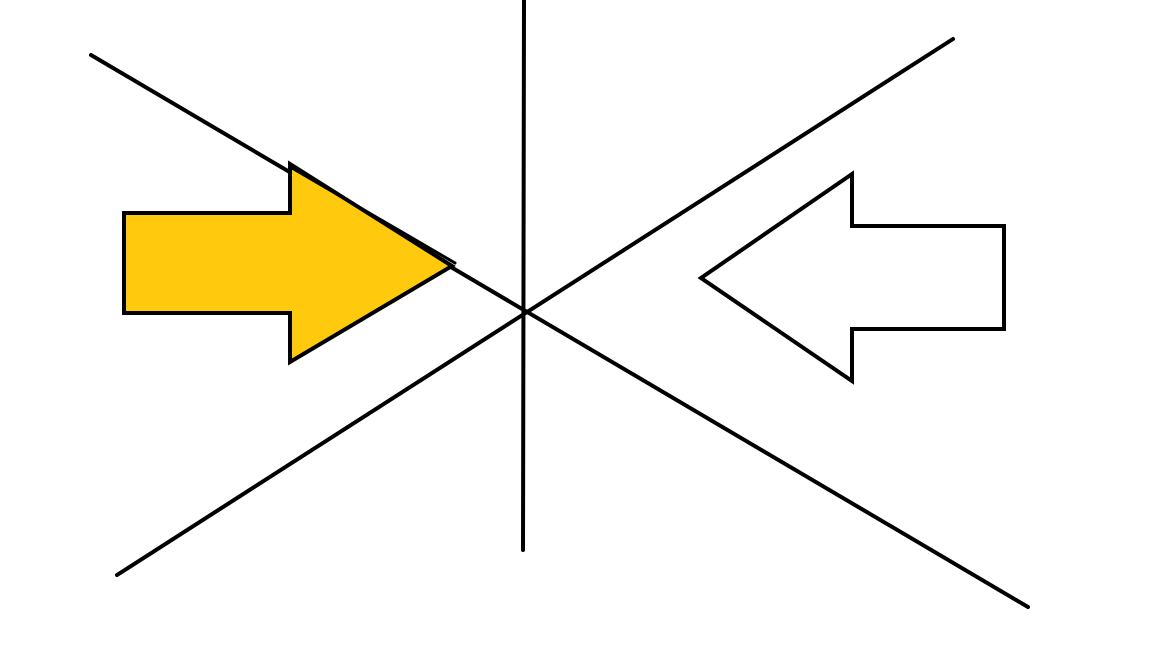 The width and height of the screenshot is (1152, 648). Describe the element at coordinates (523, 275) in the screenshot. I see `vertical-line` at that location.